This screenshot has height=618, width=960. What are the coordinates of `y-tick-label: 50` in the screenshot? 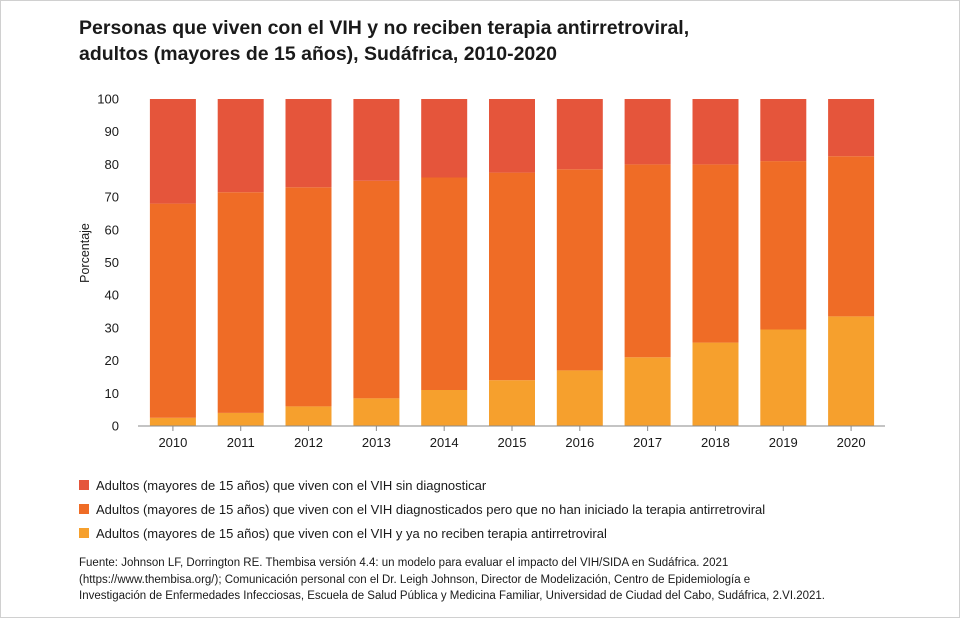 It's located at (112, 262).